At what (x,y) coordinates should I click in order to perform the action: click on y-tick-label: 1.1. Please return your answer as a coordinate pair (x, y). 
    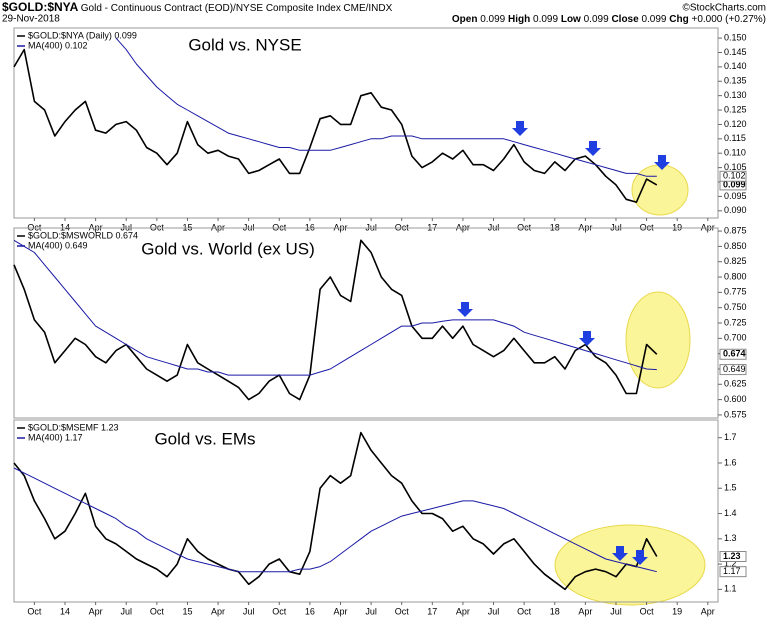
    Looking at the image, I should click on (730, 589).